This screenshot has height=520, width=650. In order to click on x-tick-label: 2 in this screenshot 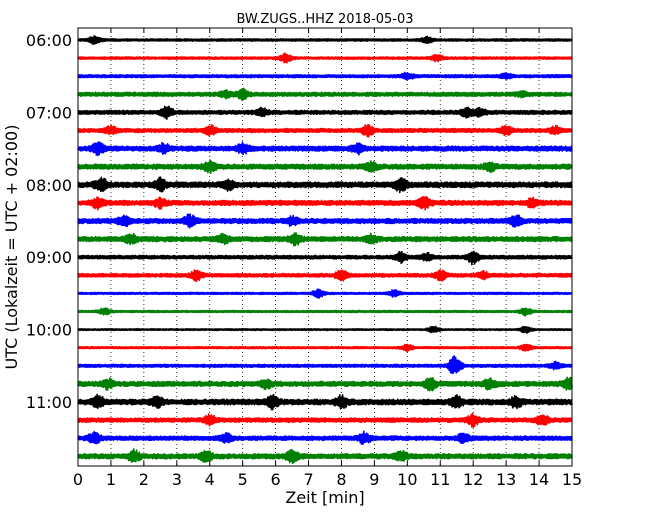, I will do `click(144, 479)`.